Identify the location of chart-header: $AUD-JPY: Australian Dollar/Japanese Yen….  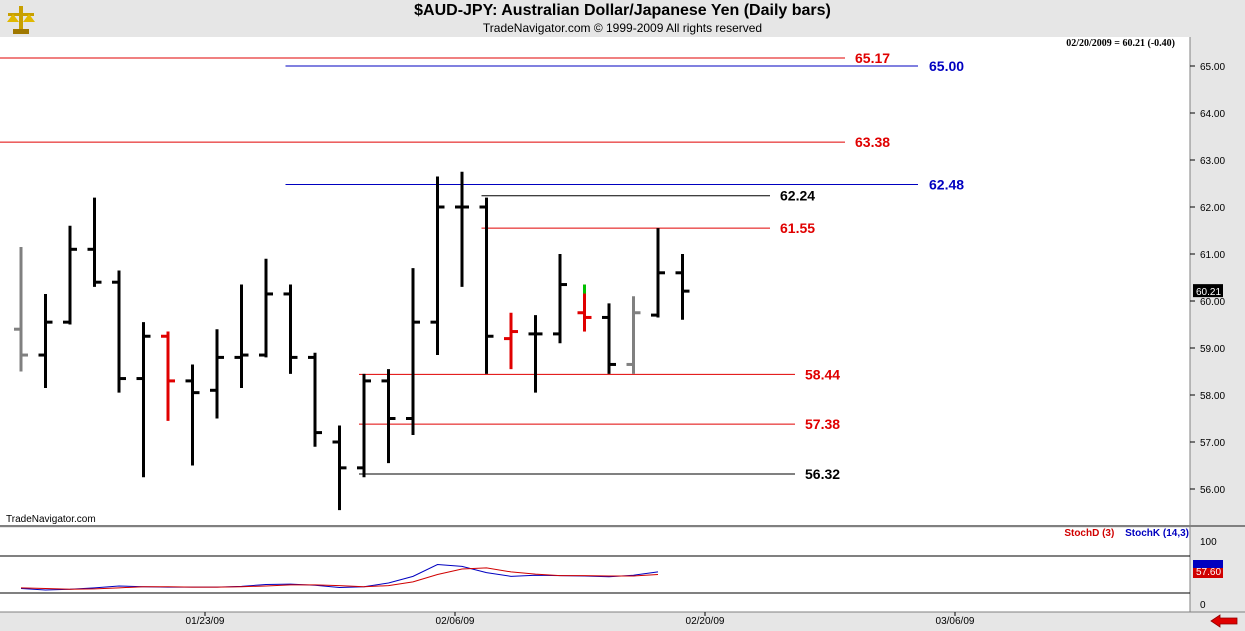
(622, 18).